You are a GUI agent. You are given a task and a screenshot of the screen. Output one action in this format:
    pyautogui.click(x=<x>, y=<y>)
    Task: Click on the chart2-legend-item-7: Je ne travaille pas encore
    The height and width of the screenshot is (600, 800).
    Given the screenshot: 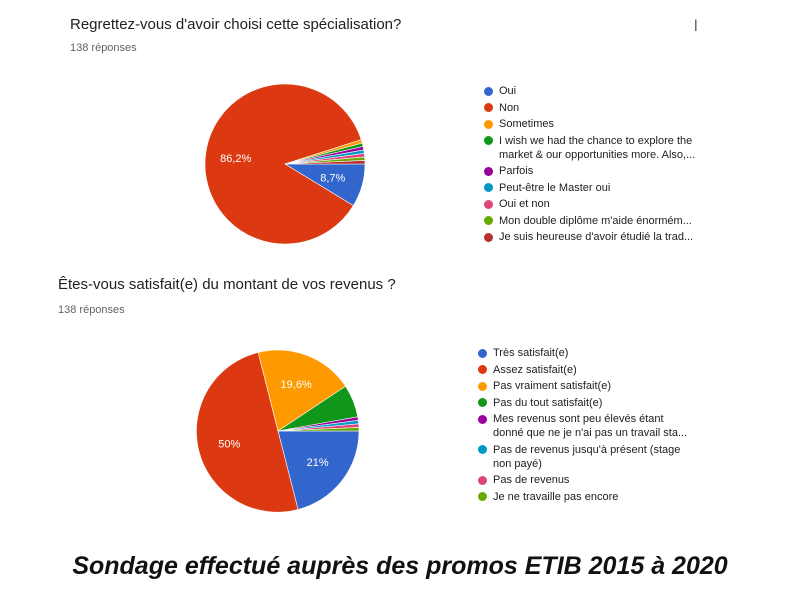 What is the action you would take?
    pyautogui.click(x=598, y=497)
    